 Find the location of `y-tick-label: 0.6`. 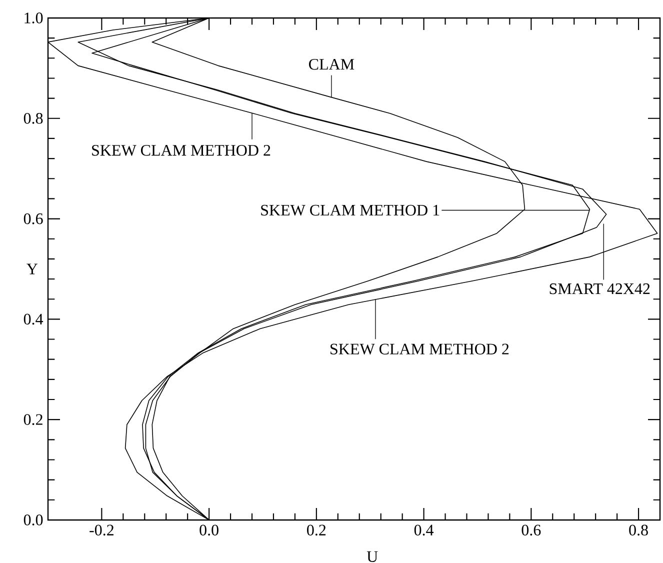

y-tick-label: 0.6 is located at coordinates (33, 218).